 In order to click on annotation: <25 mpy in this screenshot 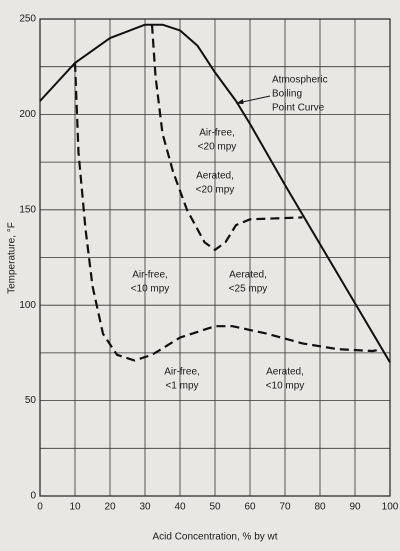, I will do `click(248, 289)`.